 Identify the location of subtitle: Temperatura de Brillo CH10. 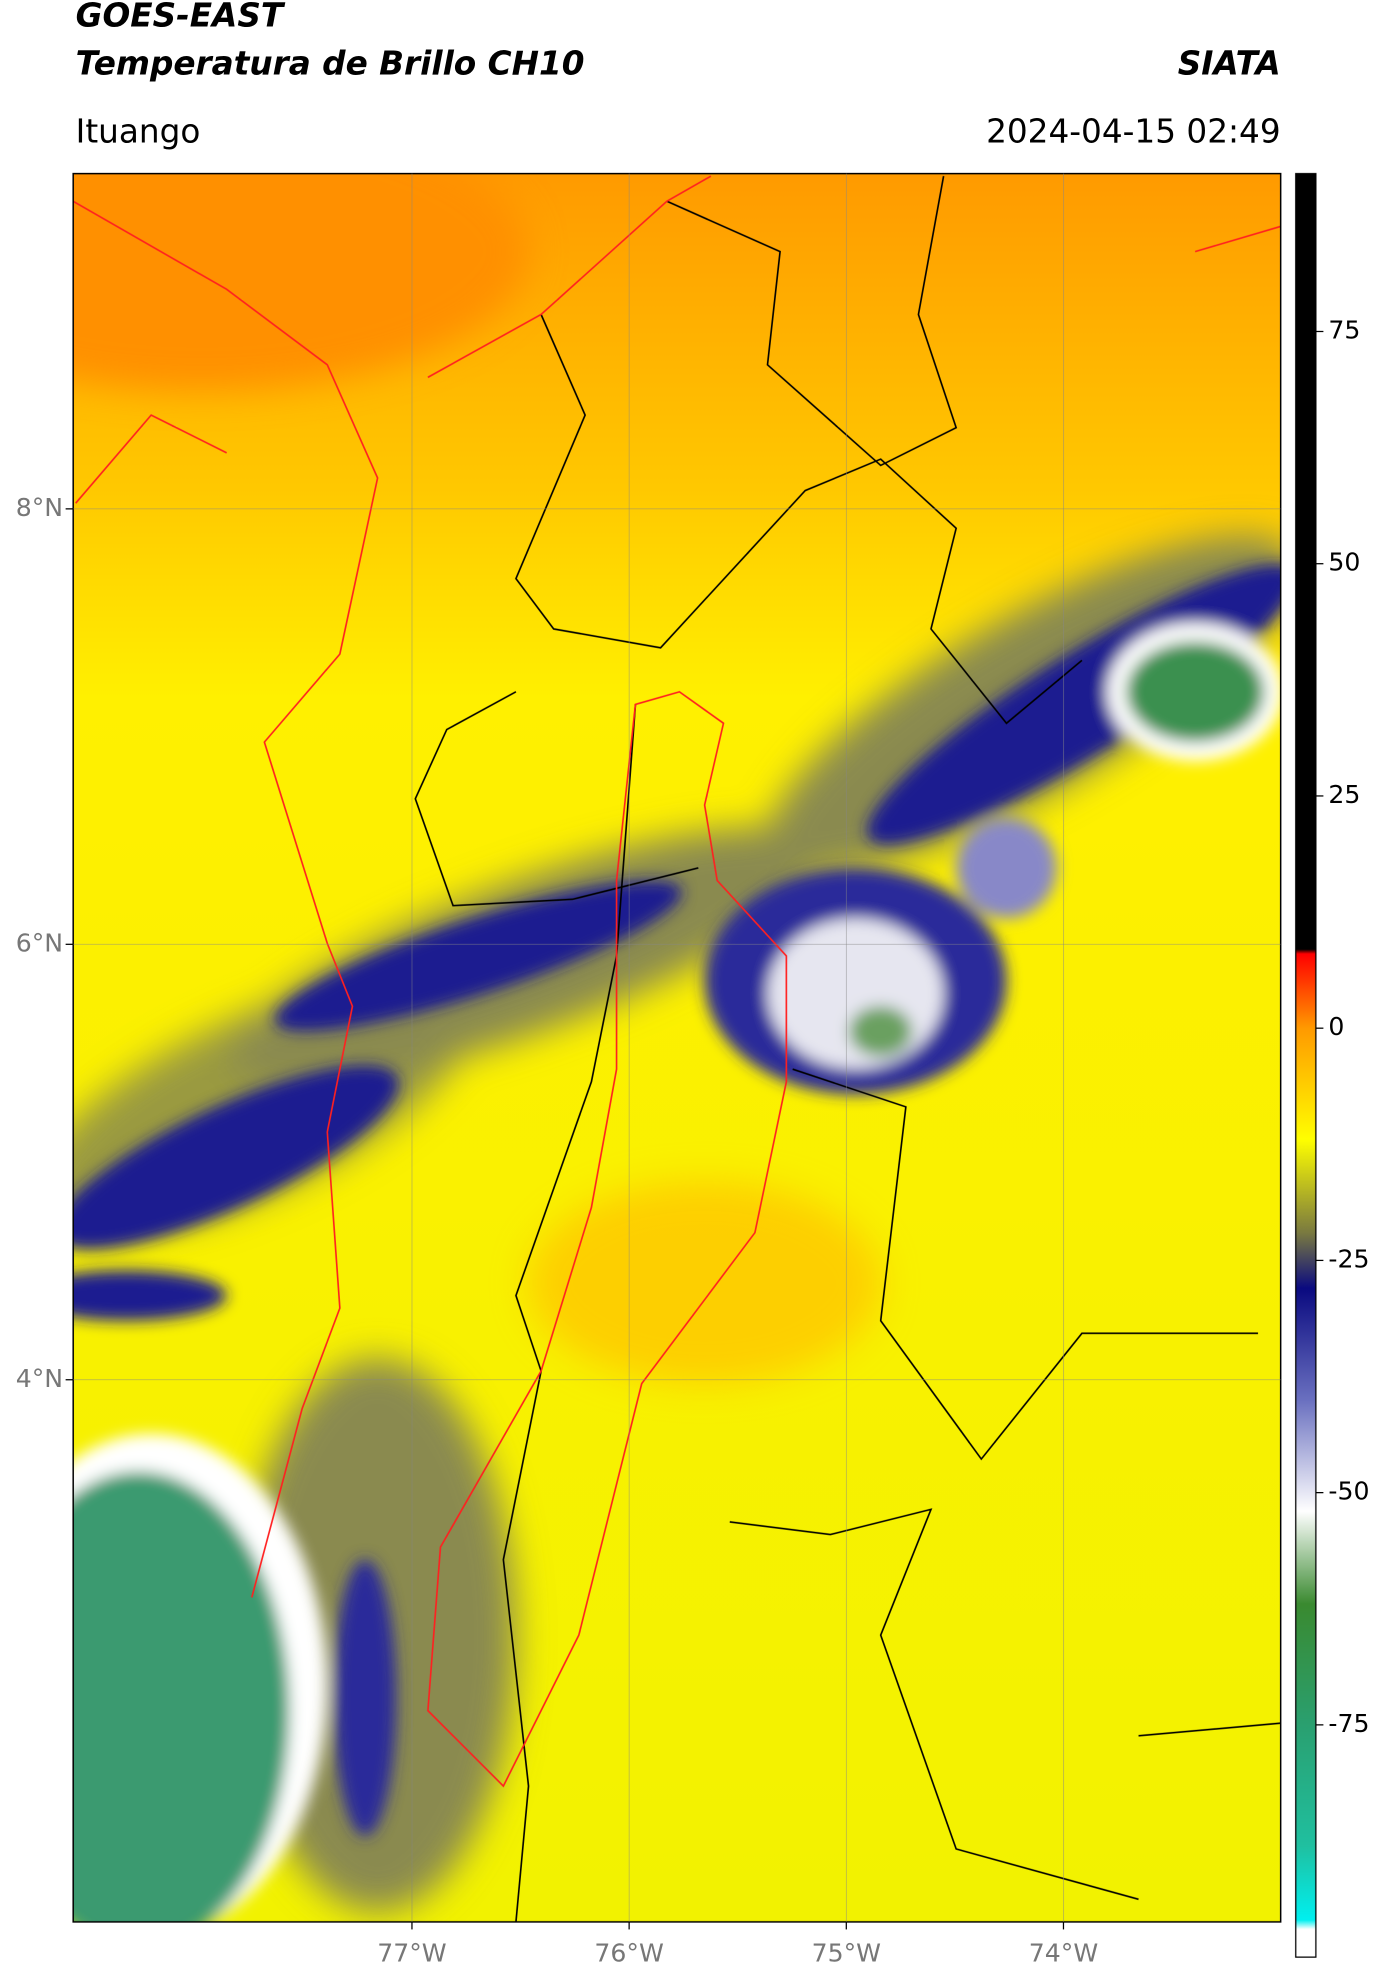
(330, 63).